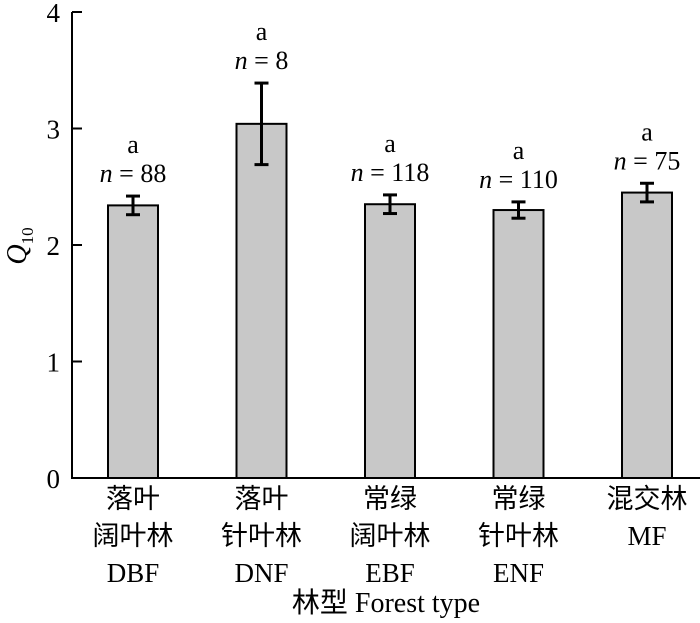 The width and height of the screenshot is (700, 623). I want to click on y-tick-label: 3, so click(54, 130).